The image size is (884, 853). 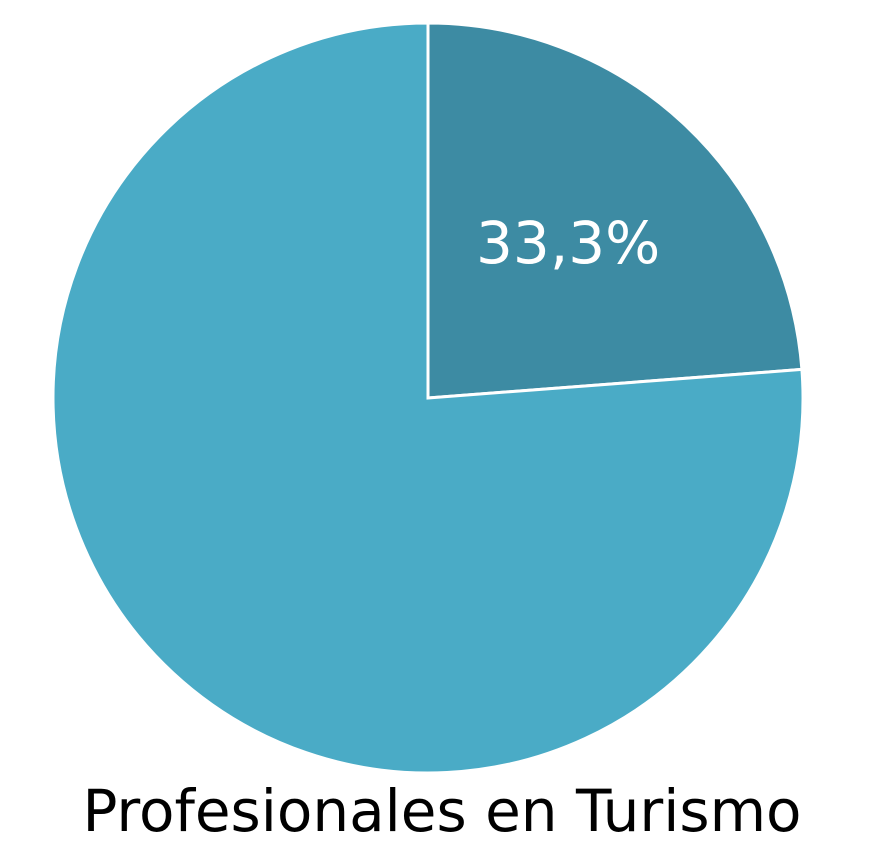 I want to click on chart-title: Profesionales en Turismo, so click(x=441, y=811).